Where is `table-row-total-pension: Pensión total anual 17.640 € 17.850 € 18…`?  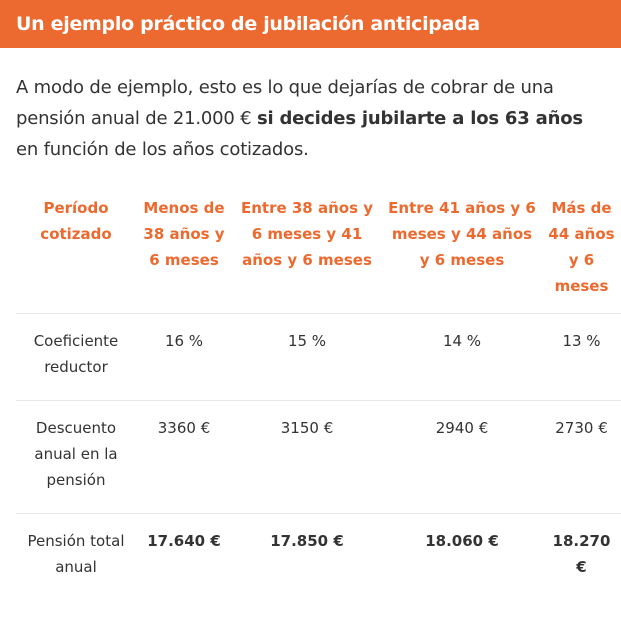
table-row-total-pension: Pensión total anual 17.640 € 17.850 € 18… is located at coordinates (318, 557).